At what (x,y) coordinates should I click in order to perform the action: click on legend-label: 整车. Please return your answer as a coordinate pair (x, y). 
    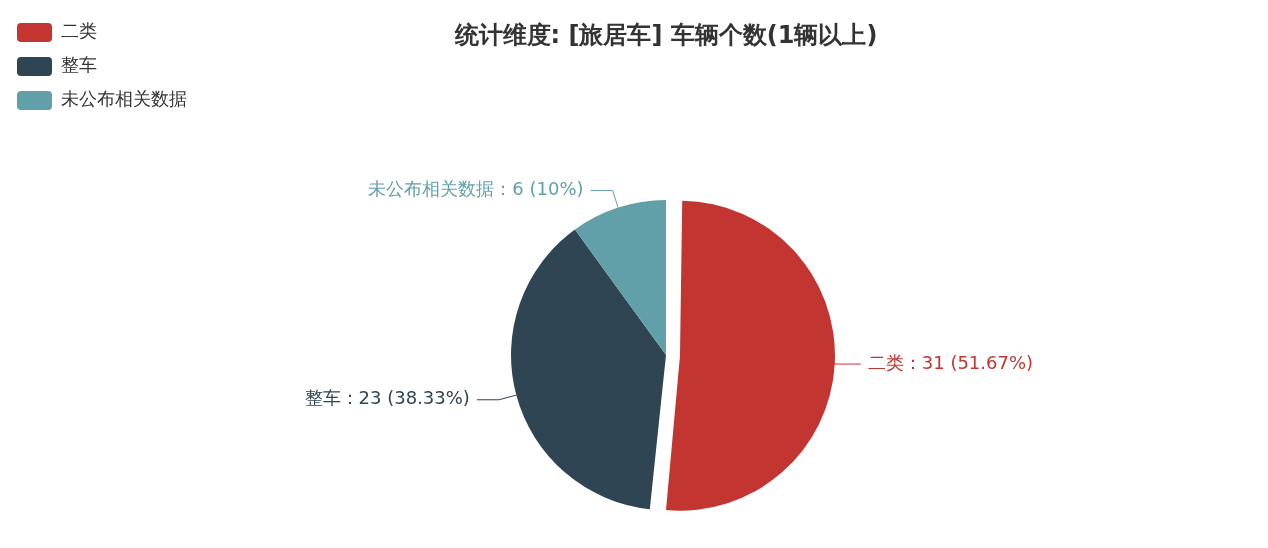
    Looking at the image, I should click on (79, 65).